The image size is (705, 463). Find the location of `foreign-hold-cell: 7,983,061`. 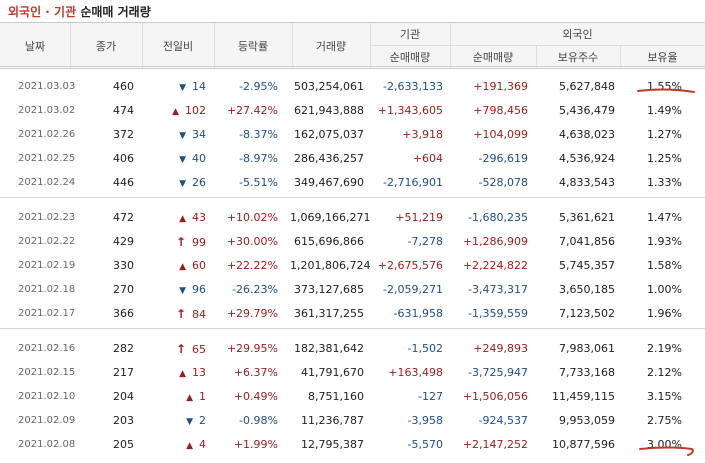

foreign-hold-cell: 7,983,061 is located at coordinates (587, 348).